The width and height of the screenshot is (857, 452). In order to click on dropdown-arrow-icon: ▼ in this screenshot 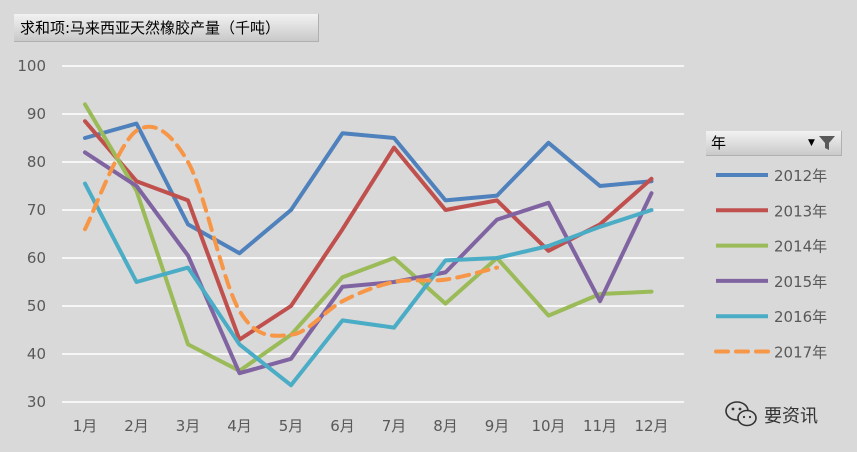, I will do `click(811, 143)`.